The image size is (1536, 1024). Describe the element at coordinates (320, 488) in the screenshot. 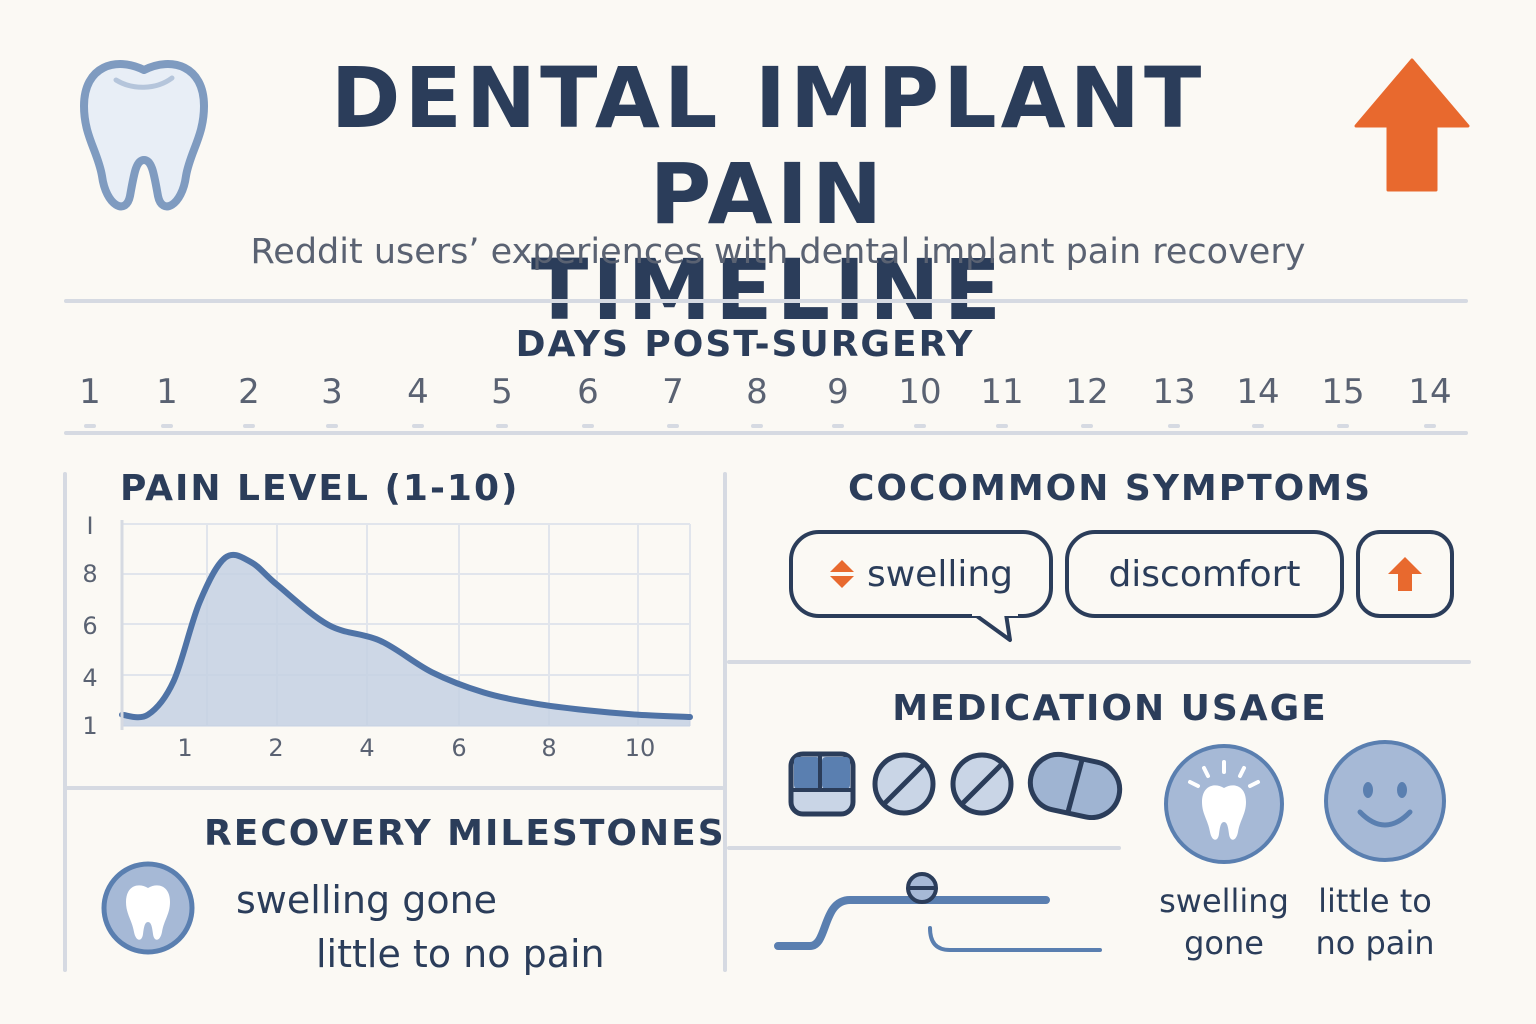

I see `pain-chart-heading: PAIN LEVEL (1-10)` at that location.